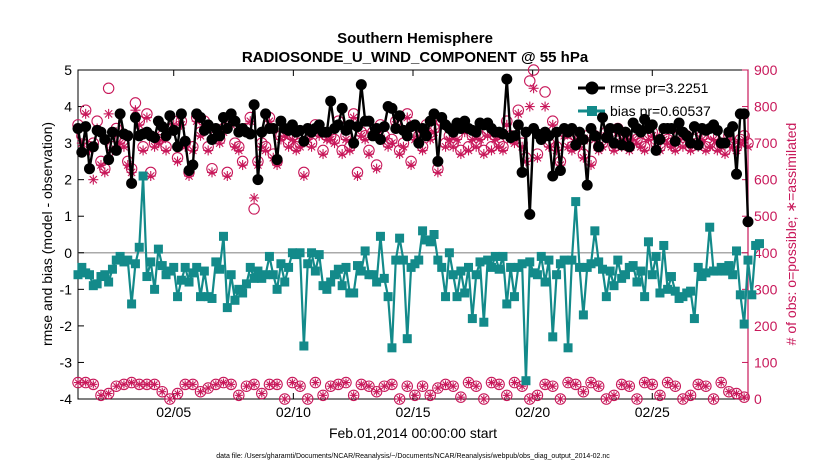 The image size is (830, 470). I want to click on possible-obs-point, so click(545, 92).